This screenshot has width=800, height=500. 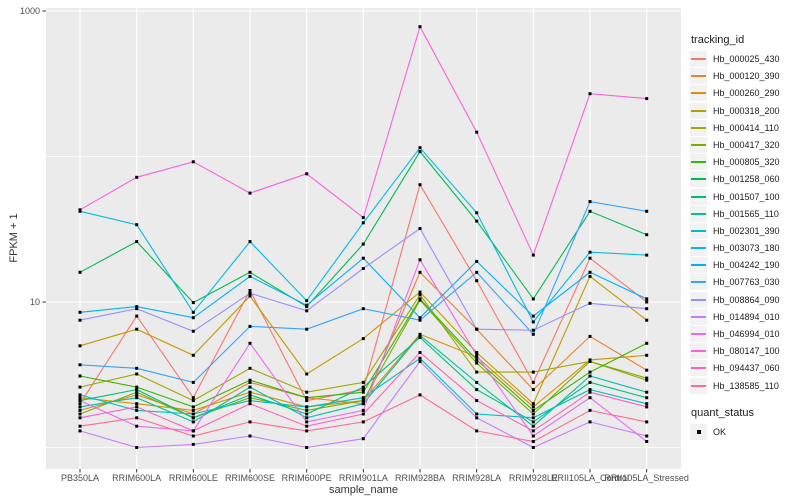 What do you see at coordinates (746, 265) in the screenshot?
I see `legend-item-label: Hb_004242_190` at bounding box center [746, 265].